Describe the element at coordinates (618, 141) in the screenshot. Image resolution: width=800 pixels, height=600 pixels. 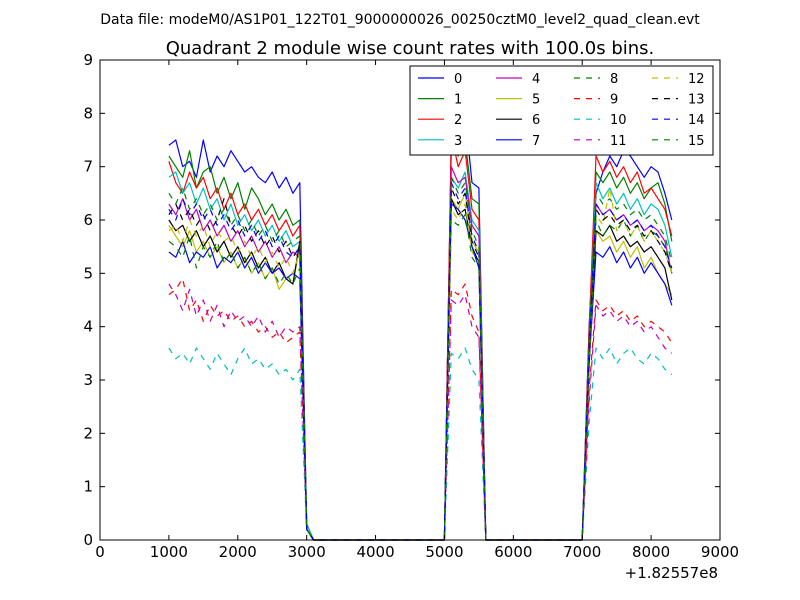
I see `legend-label-11: 11` at that location.